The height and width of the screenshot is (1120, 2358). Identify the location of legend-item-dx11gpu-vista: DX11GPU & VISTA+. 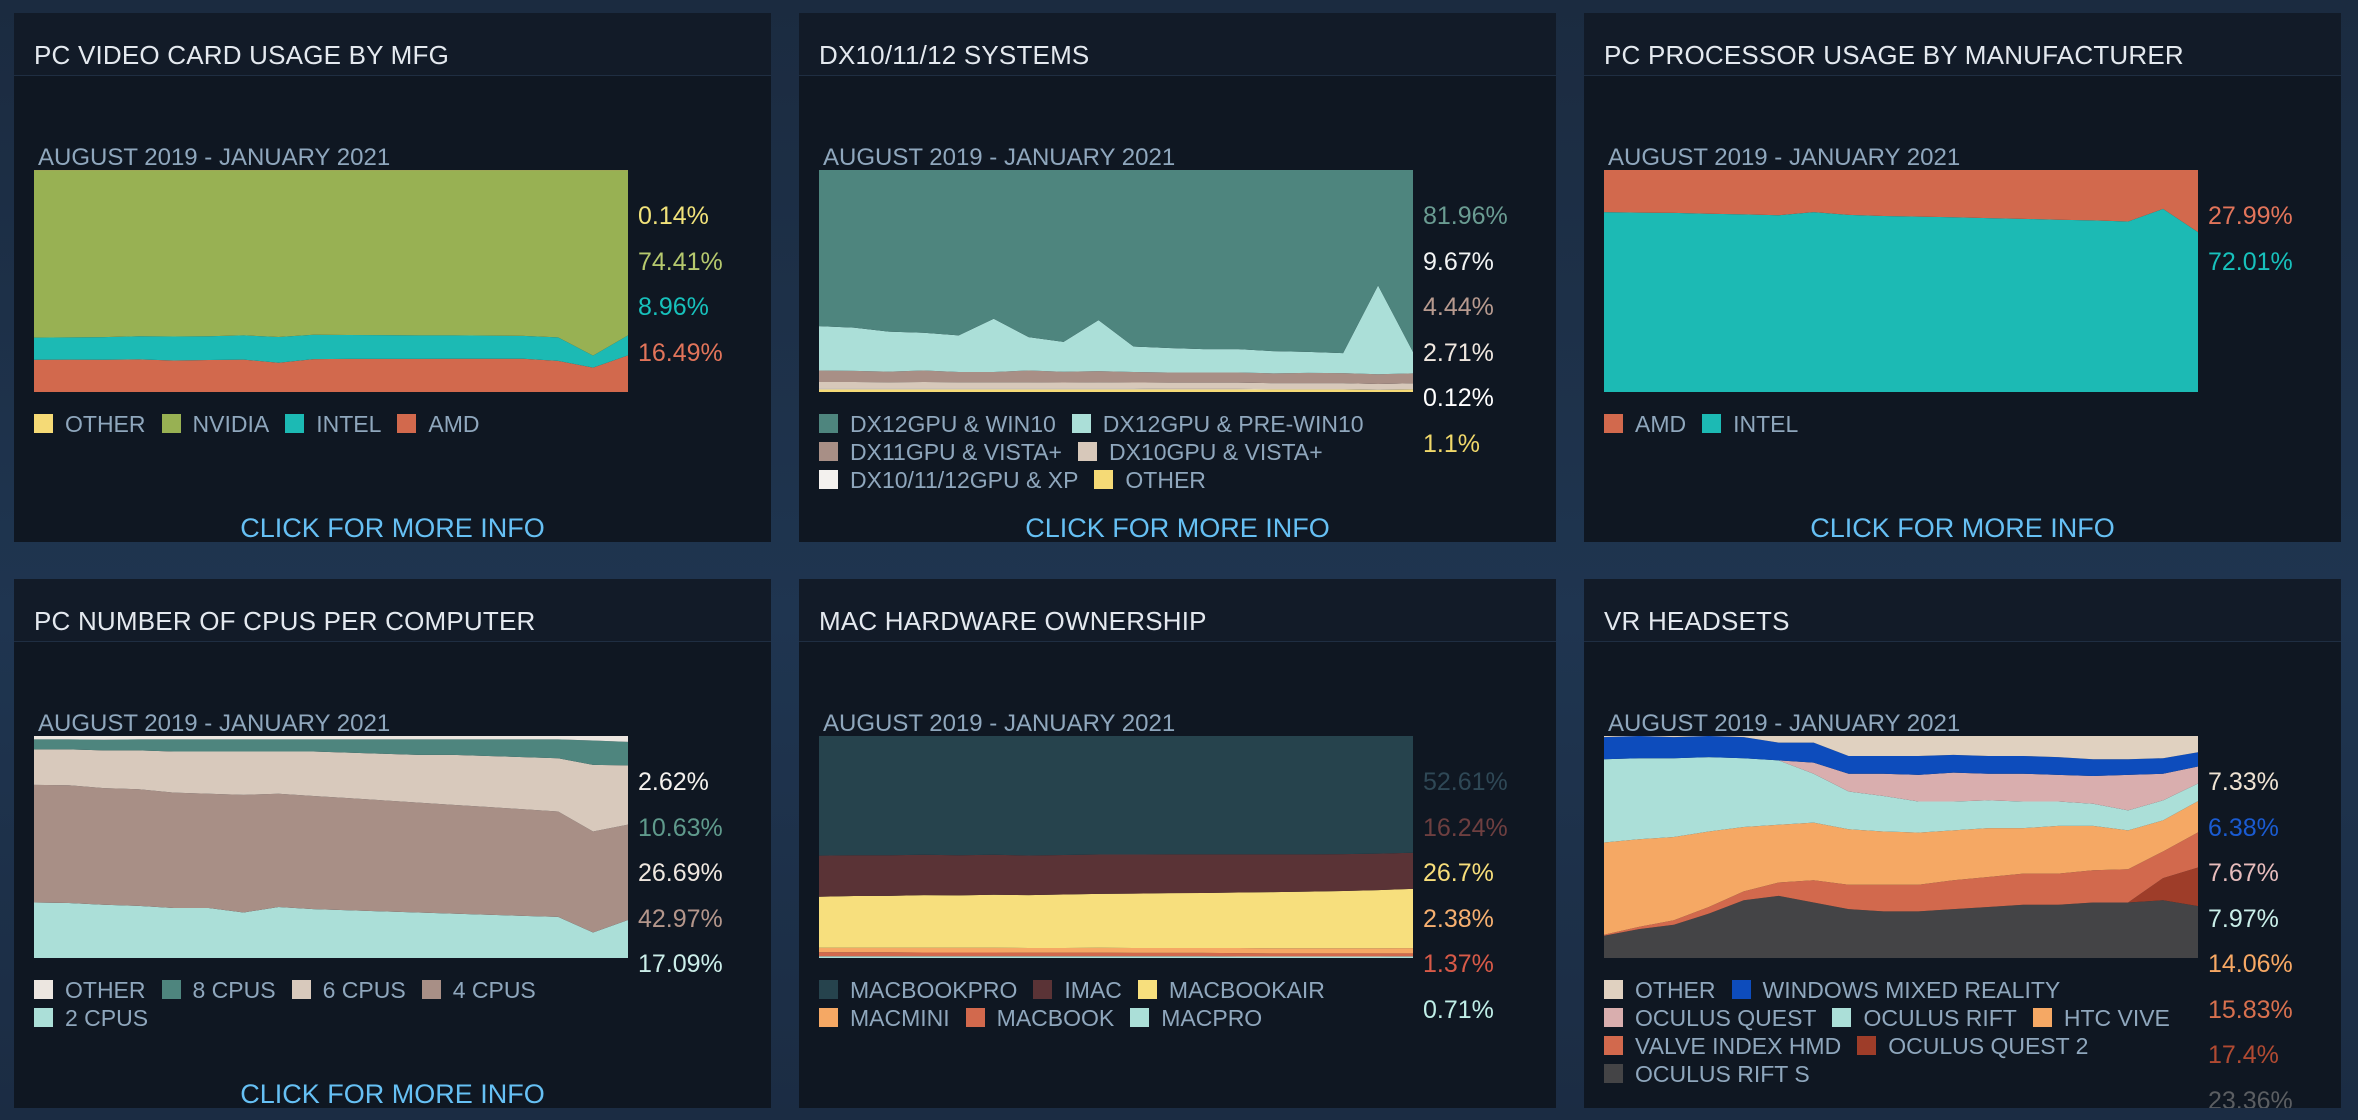
(940, 452).